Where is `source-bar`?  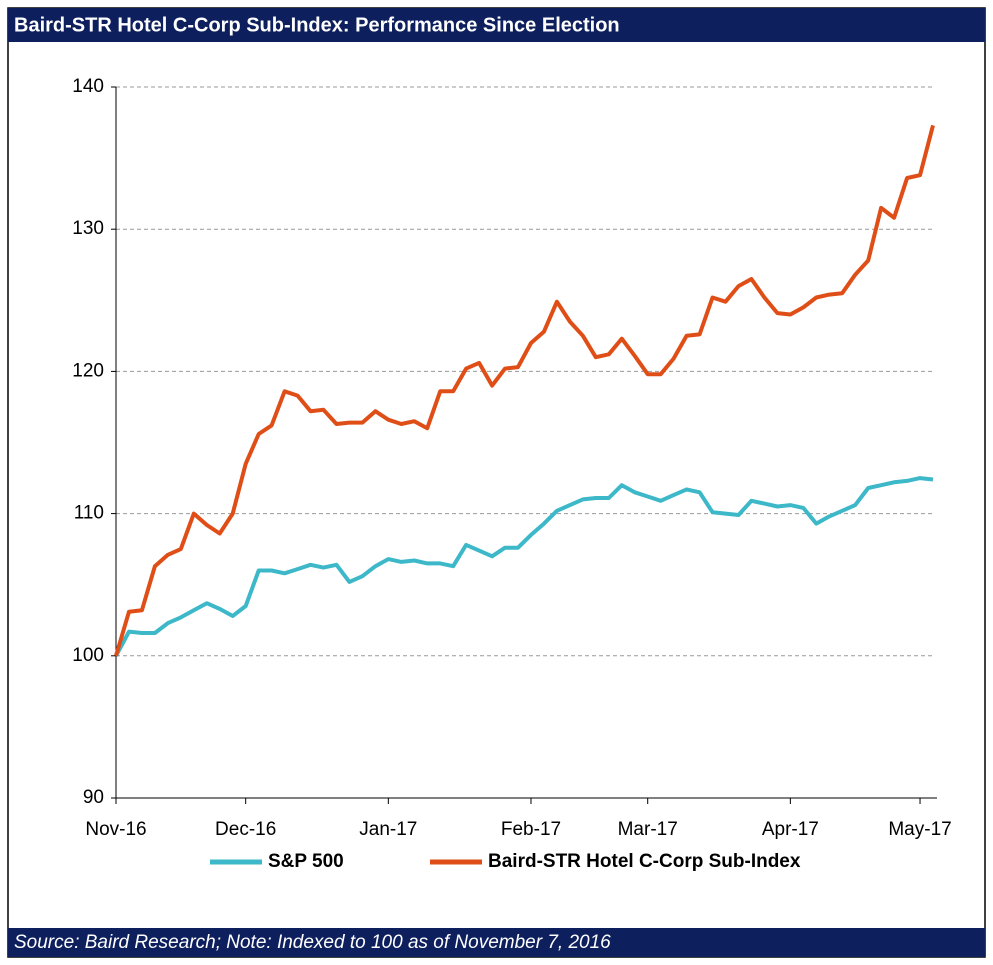 source-bar is located at coordinates (496, 942).